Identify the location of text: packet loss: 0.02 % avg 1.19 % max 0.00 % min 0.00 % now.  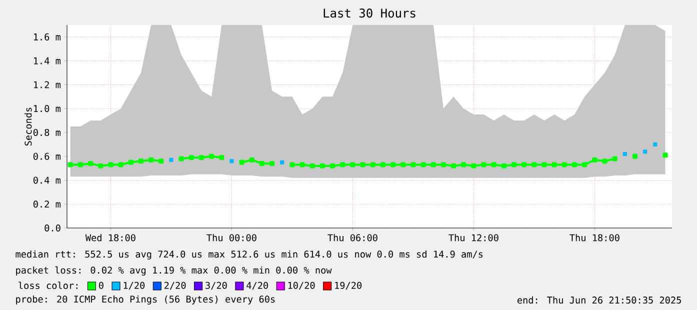
(174, 271).